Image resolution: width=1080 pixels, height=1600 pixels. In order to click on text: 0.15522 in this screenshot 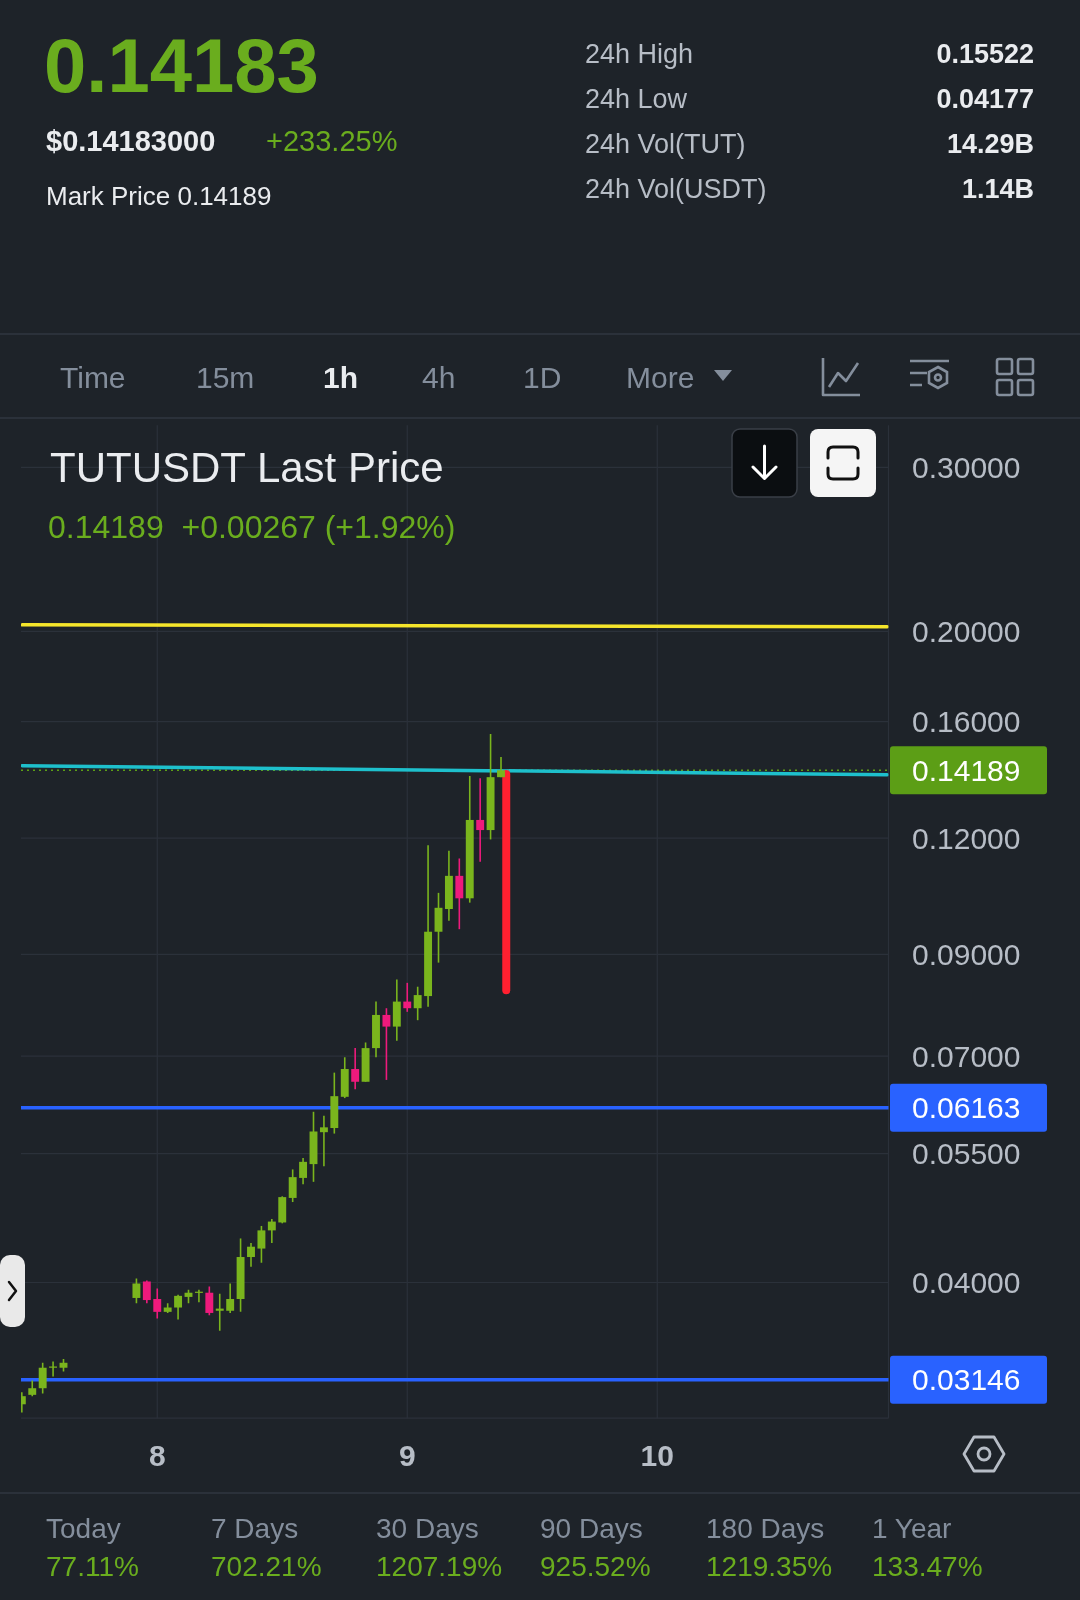, I will do `click(985, 54)`.